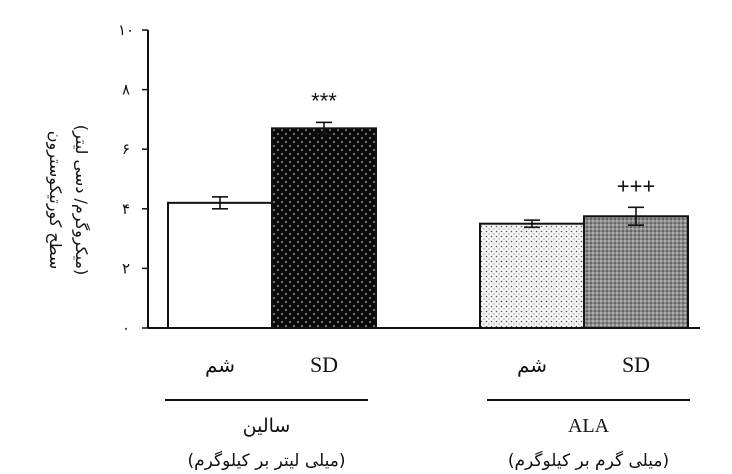 This screenshot has width=732, height=474. What do you see at coordinates (133, 179) in the screenshot?
I see `y-ticks: ۰ ۲ ۴ ۶ ۸ ۱۰` at bounding box center [133, 179].